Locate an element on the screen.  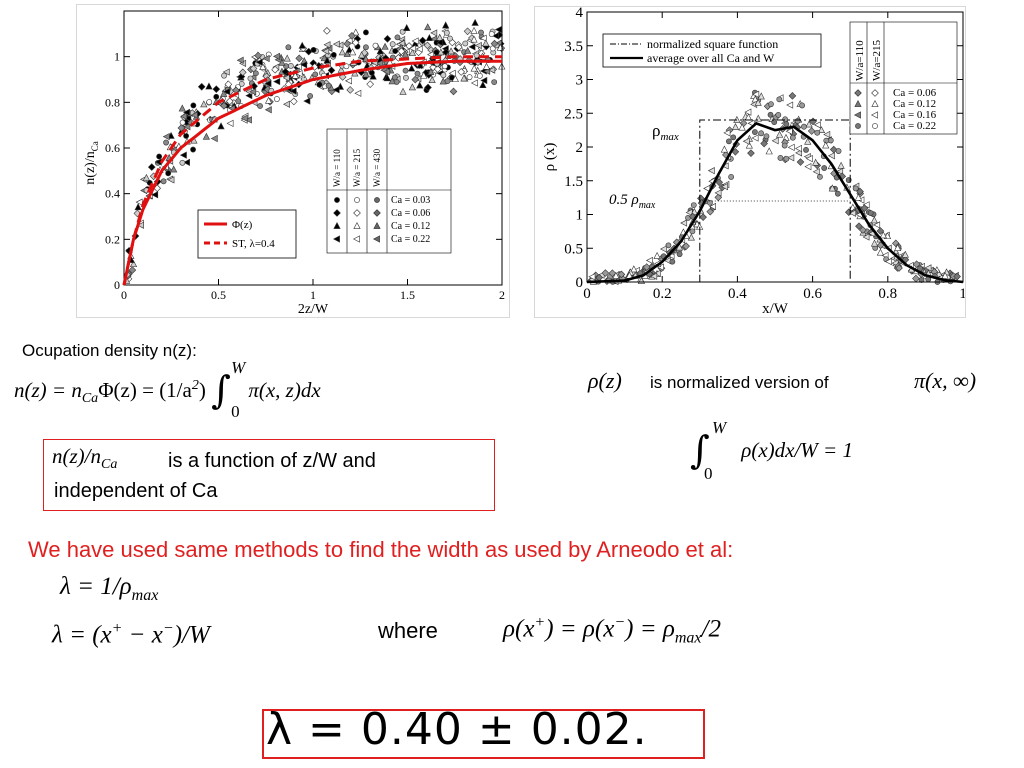
right-xlabel: x/W is located at coordinates (775, 309).